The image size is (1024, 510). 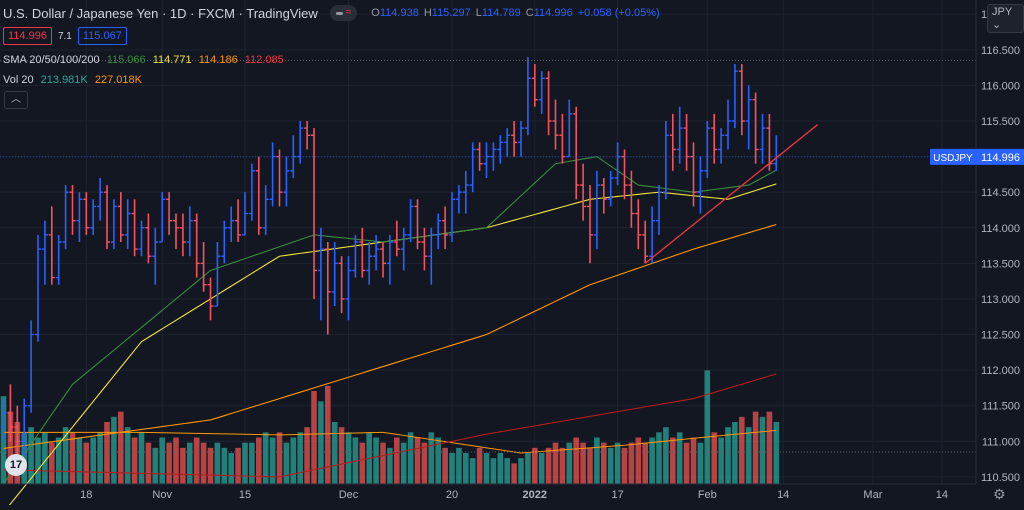 I want to click on spread-value: 7.1, so click(x=64, y=36).